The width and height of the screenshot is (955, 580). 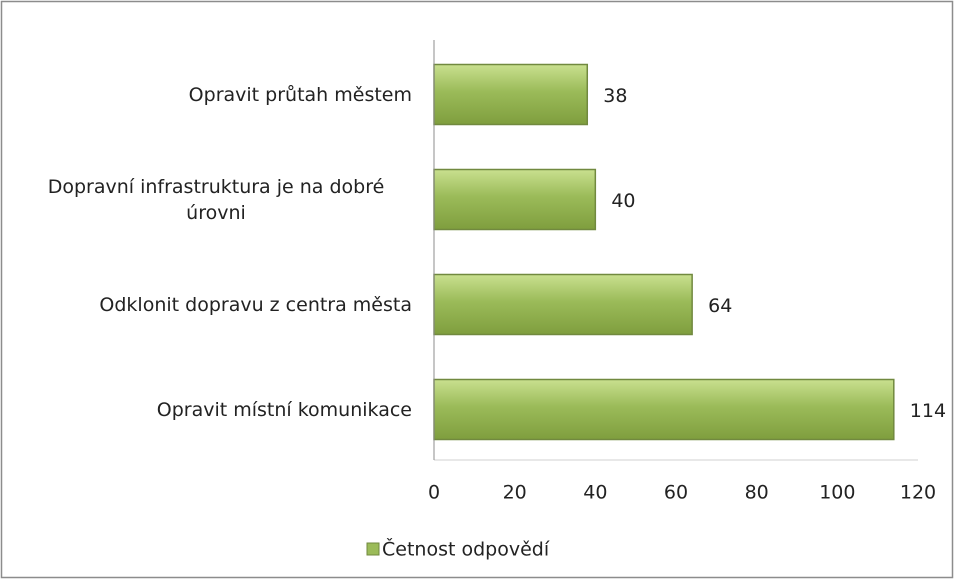 I want to click on x-tick-label: 40, so click(x=595, y=493).